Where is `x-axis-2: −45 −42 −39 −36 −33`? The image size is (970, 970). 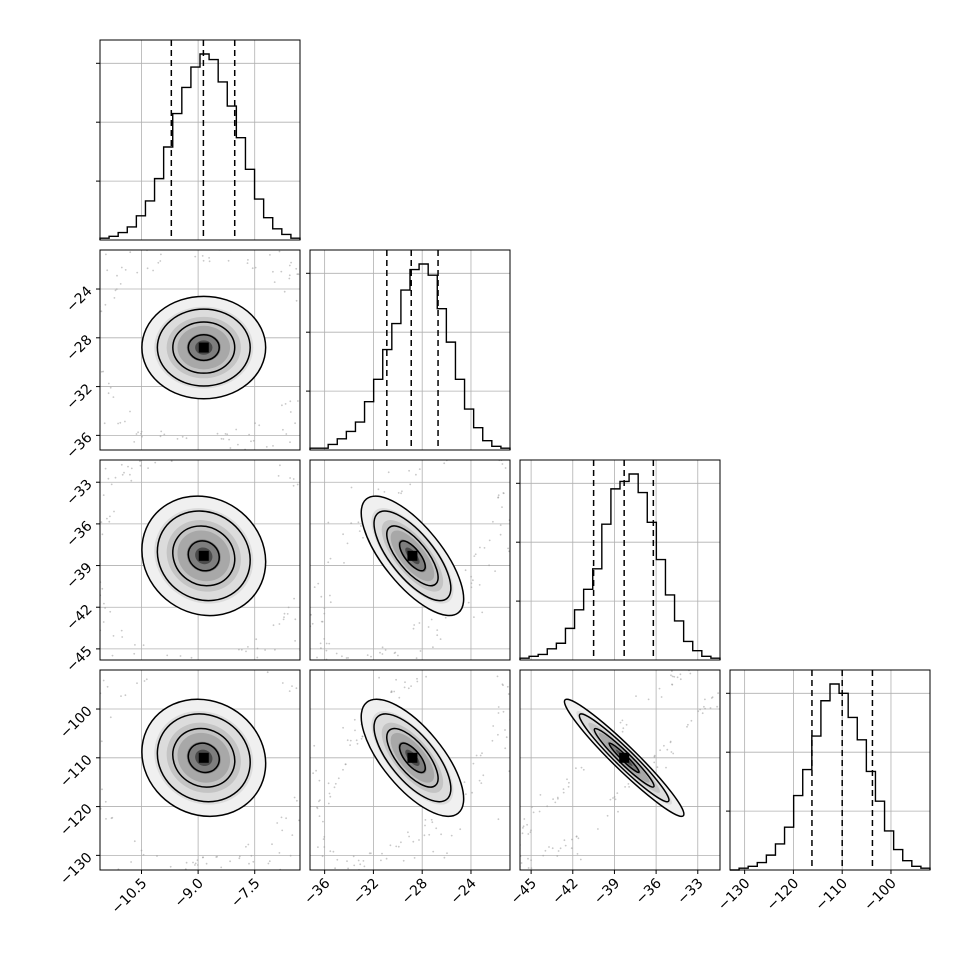
x-axis-2: −45 −42 −39 −36 −33 is located at coordinates (607, 889).